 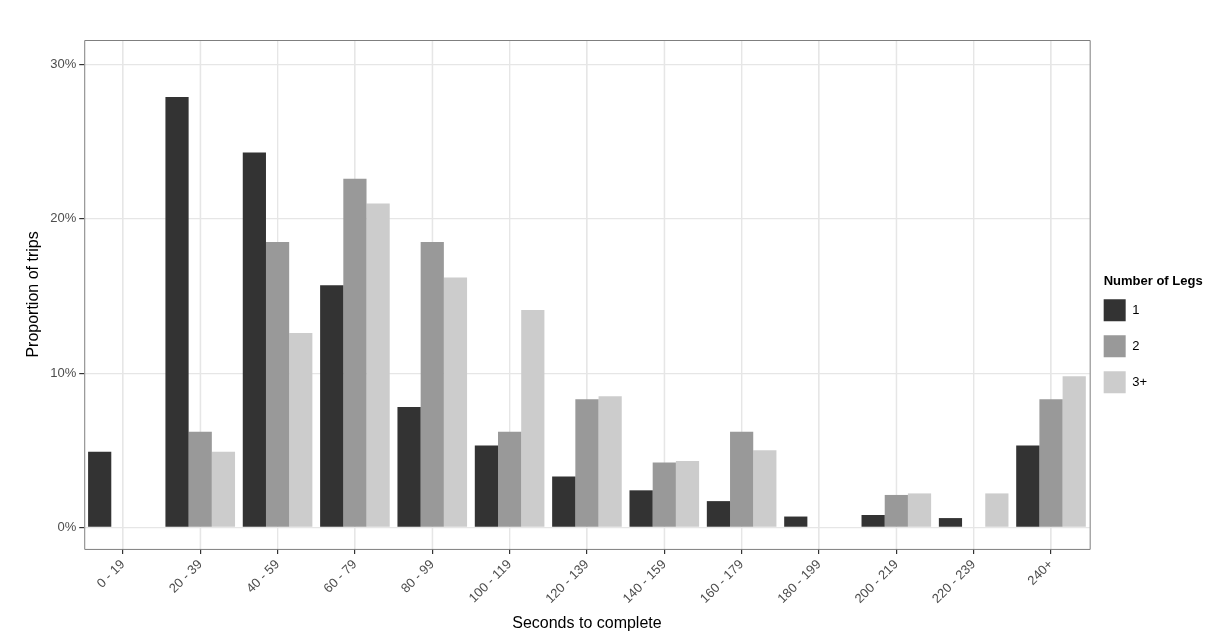 I want to click on x-tick-label: 60 - 79, so click(x=340, y=576).